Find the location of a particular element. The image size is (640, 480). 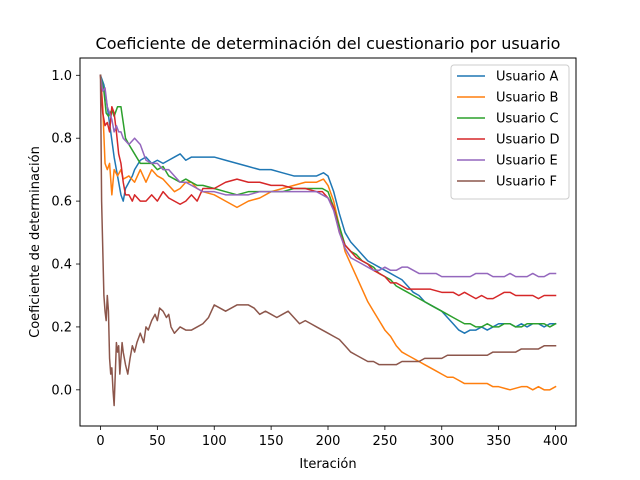

x-tick-label: 150 is located at coordinates (271, 441).